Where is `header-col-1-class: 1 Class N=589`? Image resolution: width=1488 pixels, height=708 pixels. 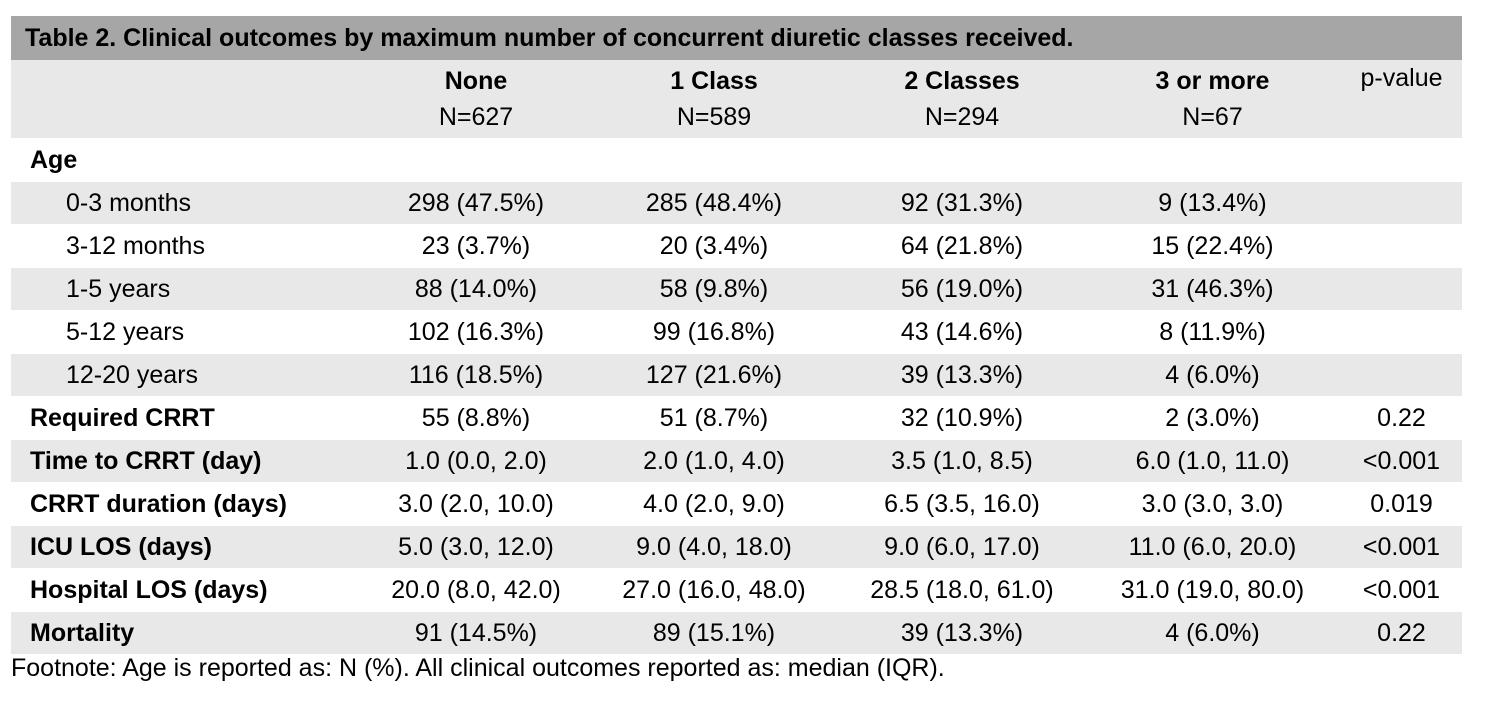
header-col-1-class: 1 Class N=589 is located at coordinates (714, 99).